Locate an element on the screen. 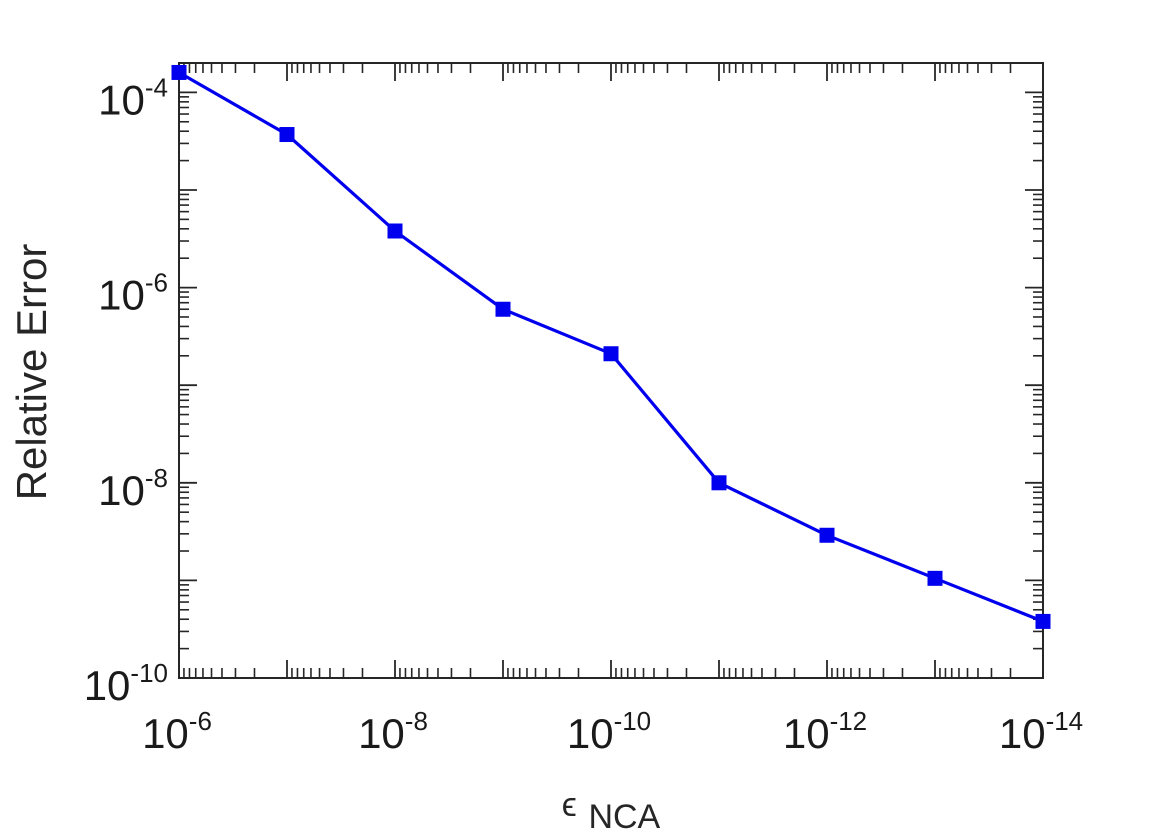  x-tick-label: 10⁻⁸ is located at coordinates (393, 731).